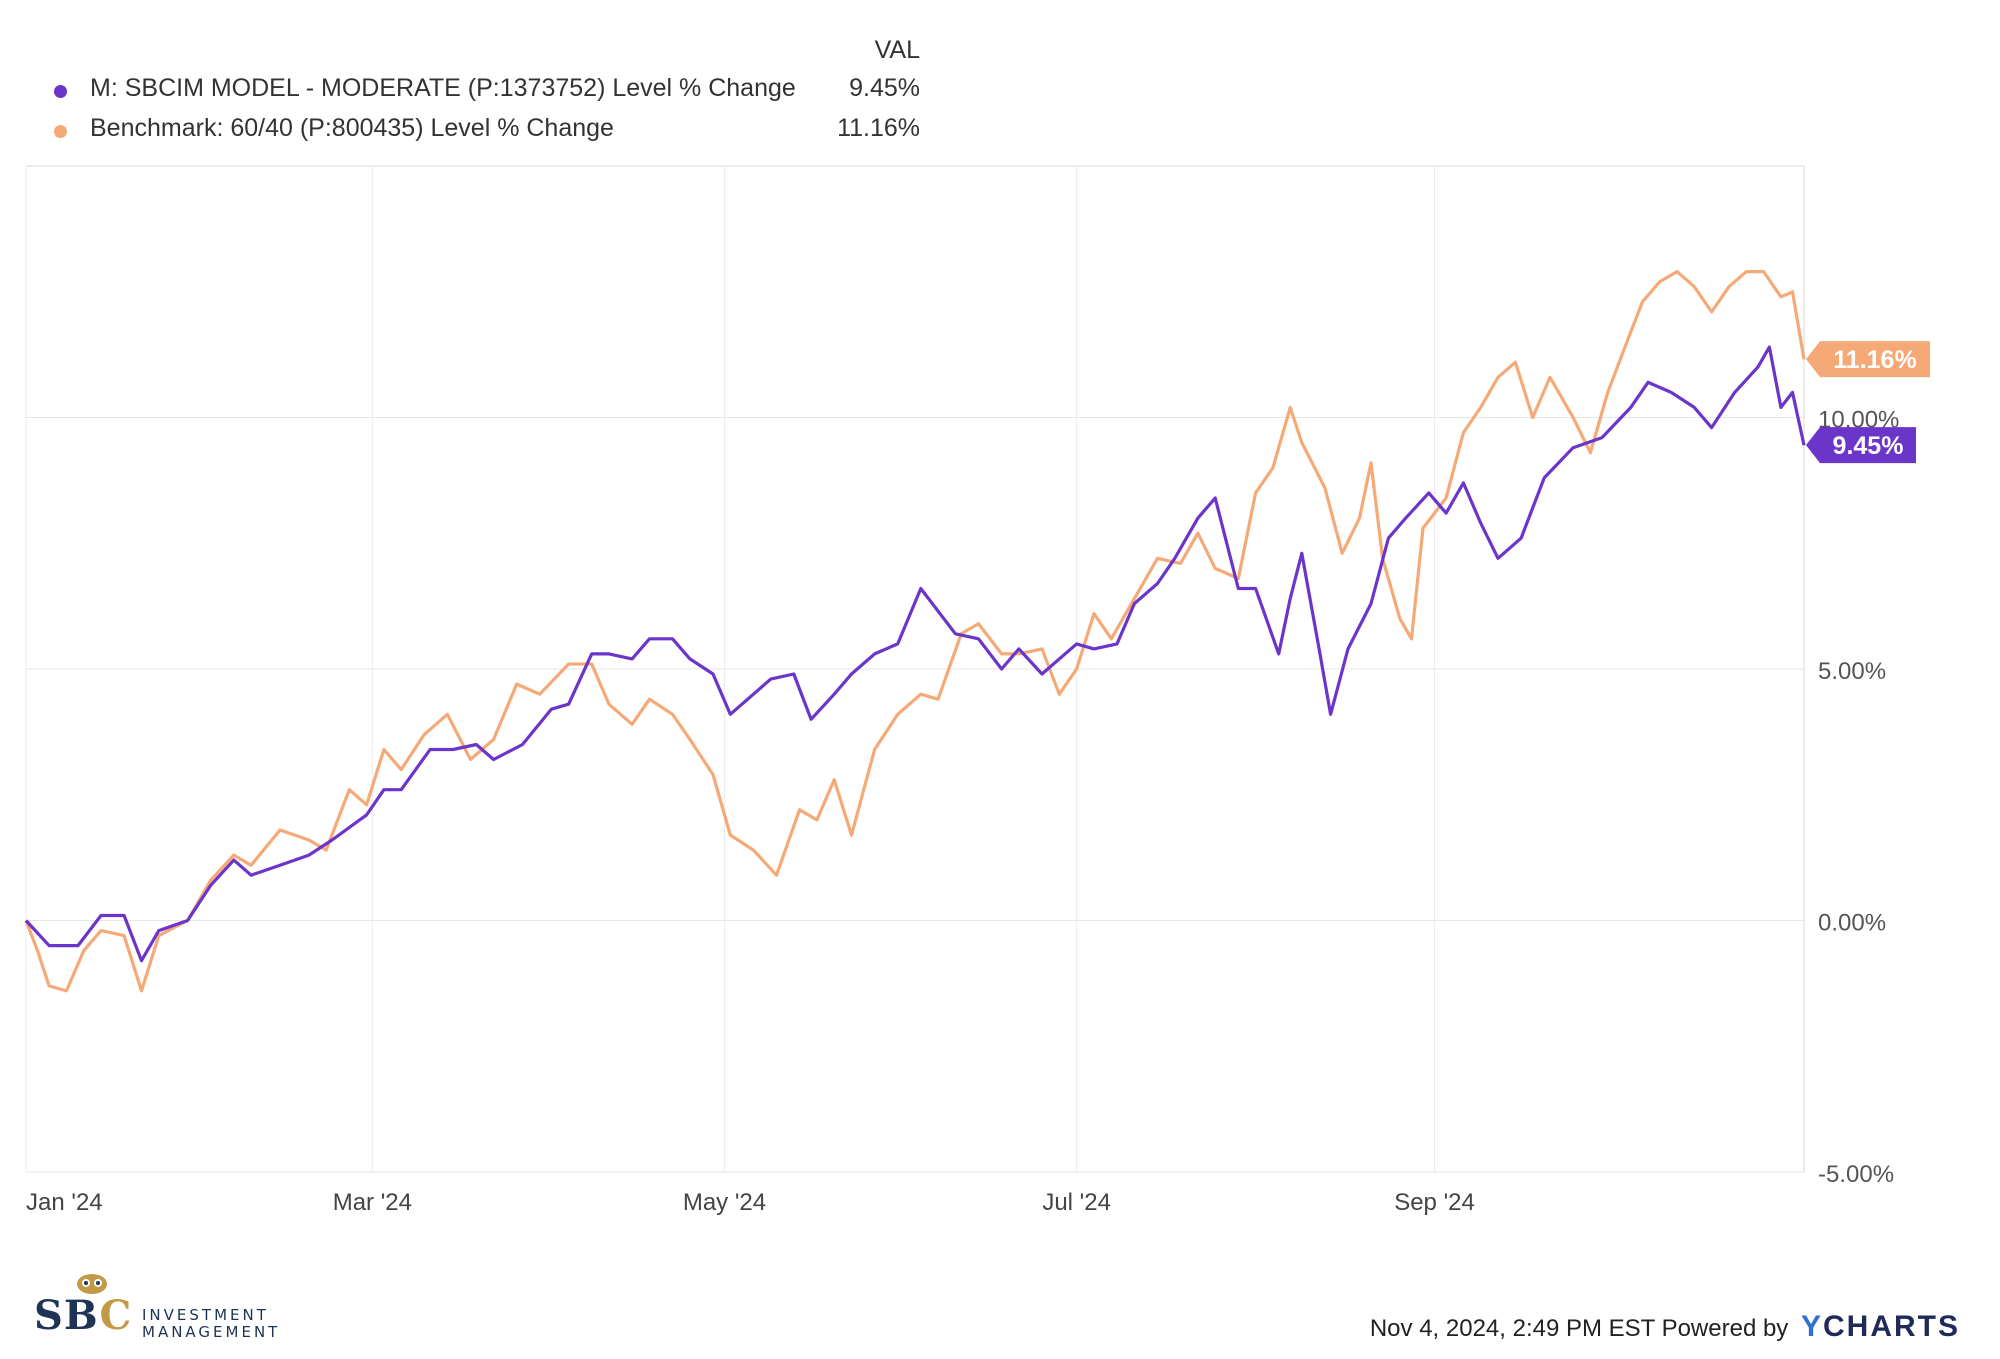 The height and width of the screenshot is (1359, 2000). I want to click on svg-text: 11.16%, so click(1874, 360).